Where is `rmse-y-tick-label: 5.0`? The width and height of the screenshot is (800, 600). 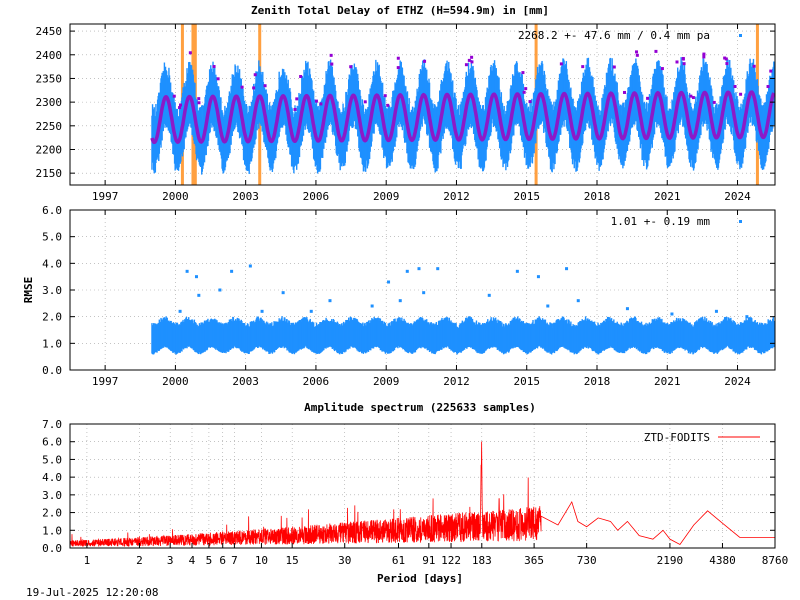
rmse-y-tick-label: 5.0 is located at coordinates (52, 237).